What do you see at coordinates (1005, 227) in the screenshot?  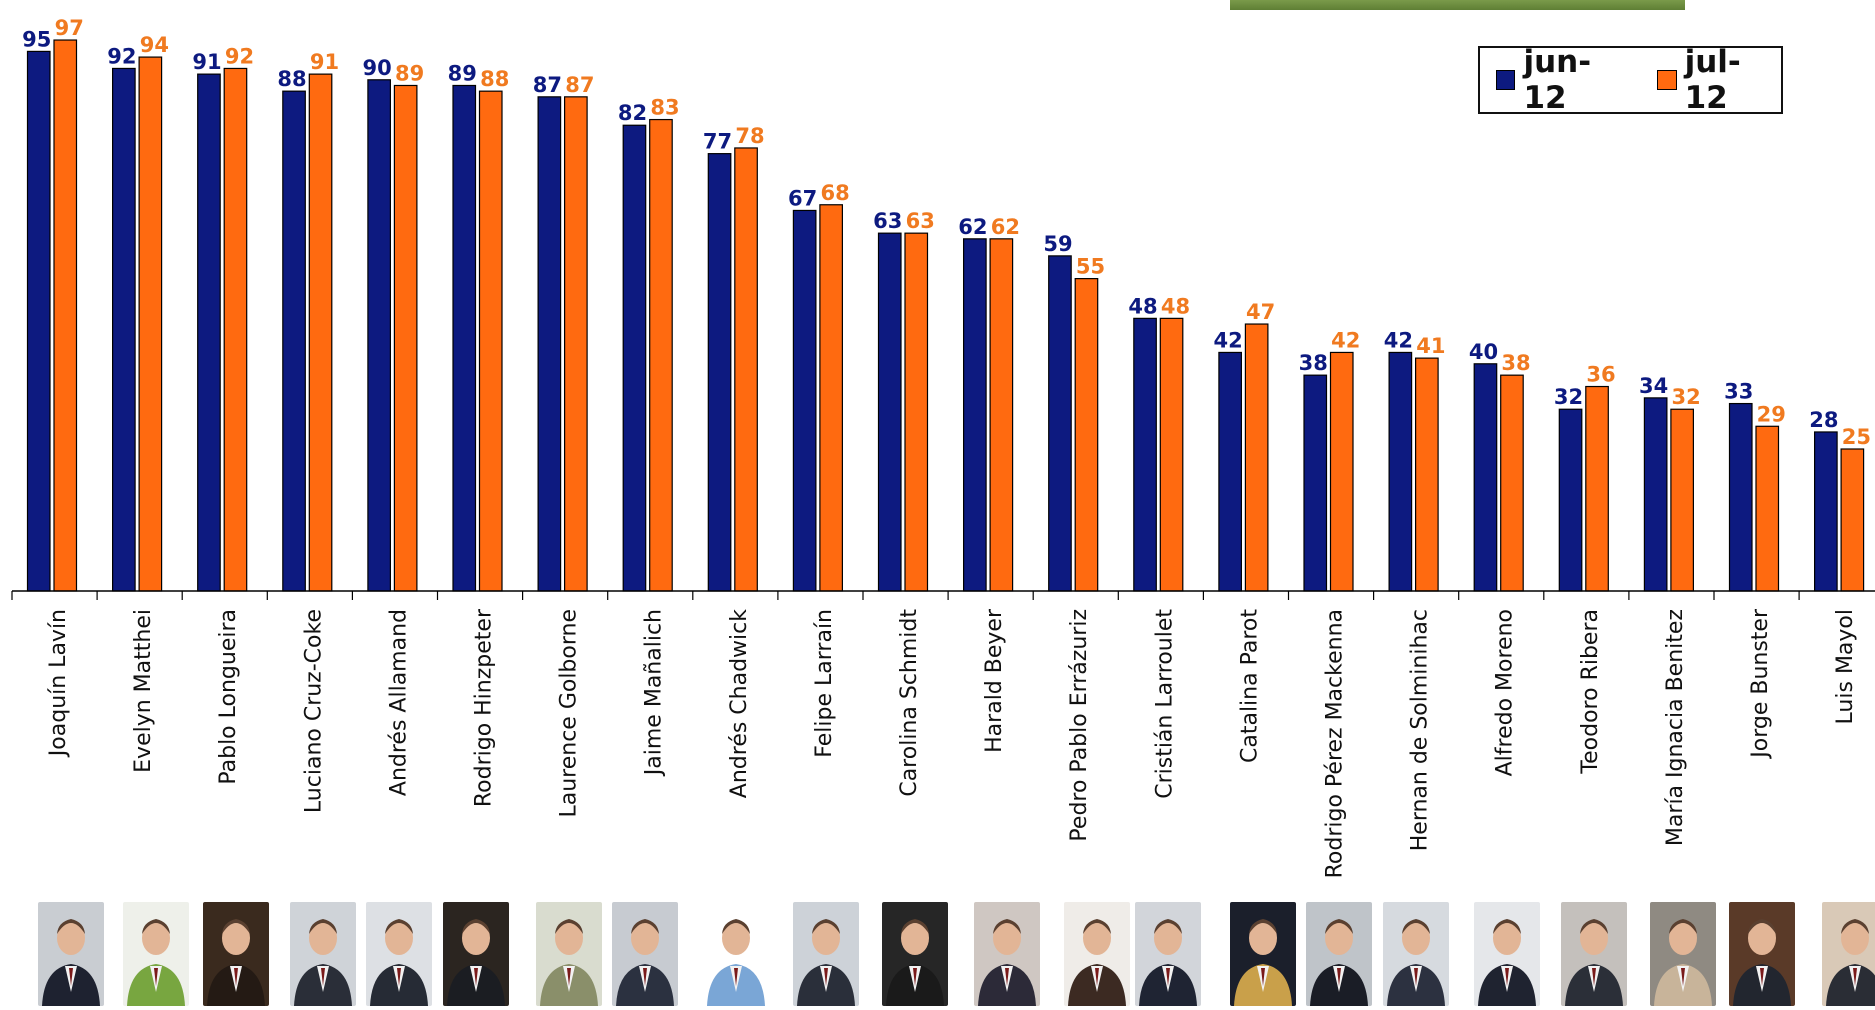 I see `value-label-jul-12-11: 62` at bounding box center [1005, 227].